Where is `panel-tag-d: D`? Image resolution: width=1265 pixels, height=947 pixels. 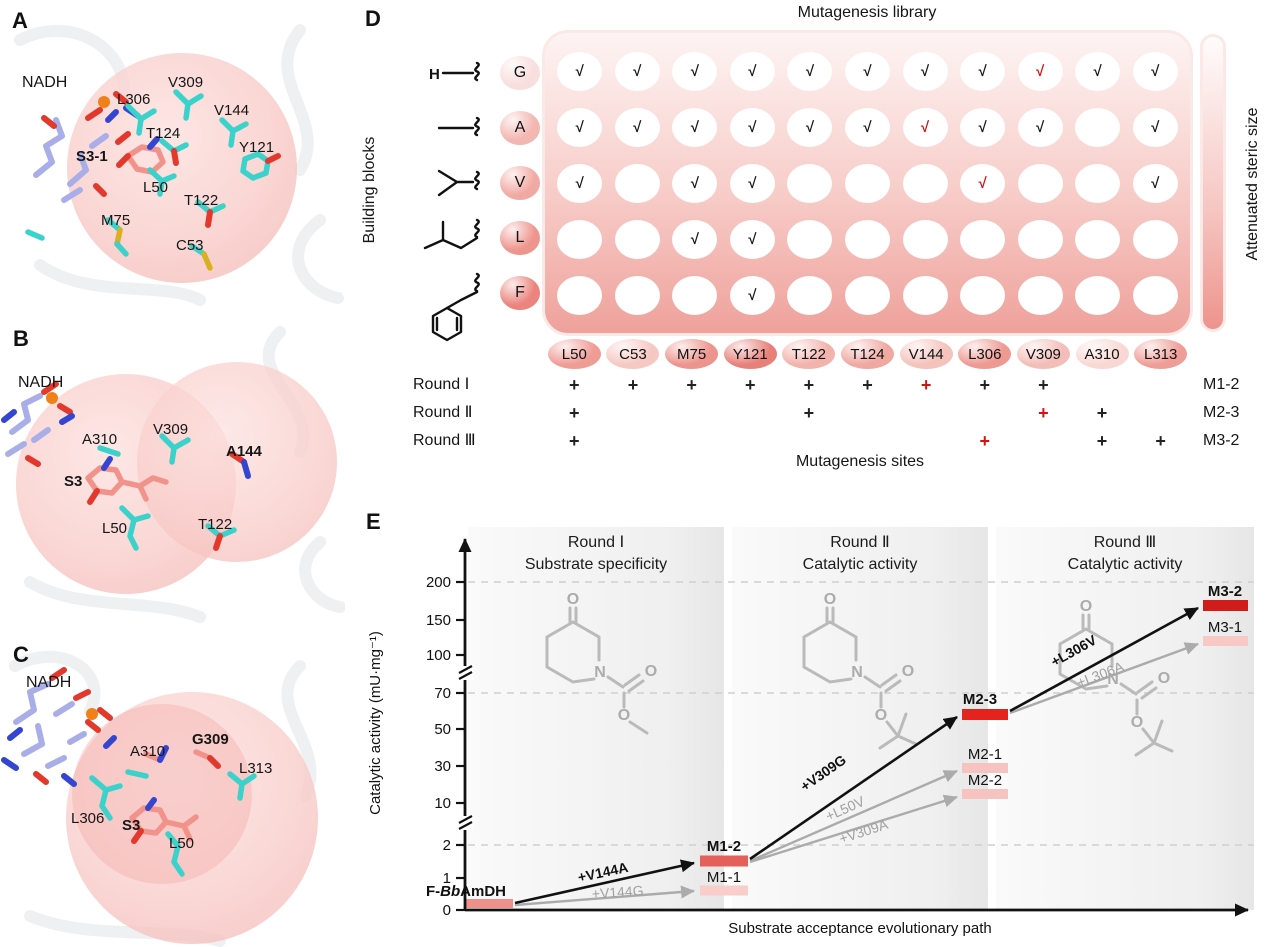 panel-tag-d: D is located at coordinates (373, 18).